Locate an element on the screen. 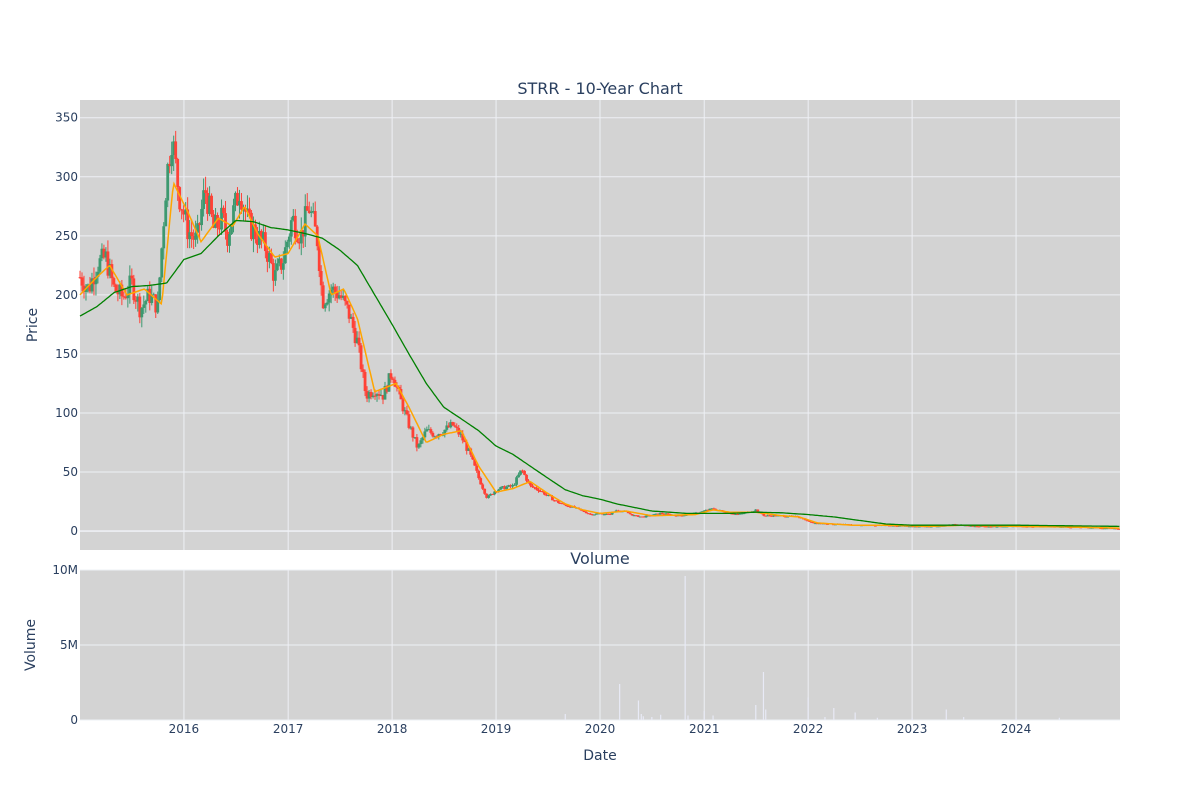 The width and height of the screenshot is (1200, 800). price-y-tick-label: 150 is located at coordinates (66, 354).